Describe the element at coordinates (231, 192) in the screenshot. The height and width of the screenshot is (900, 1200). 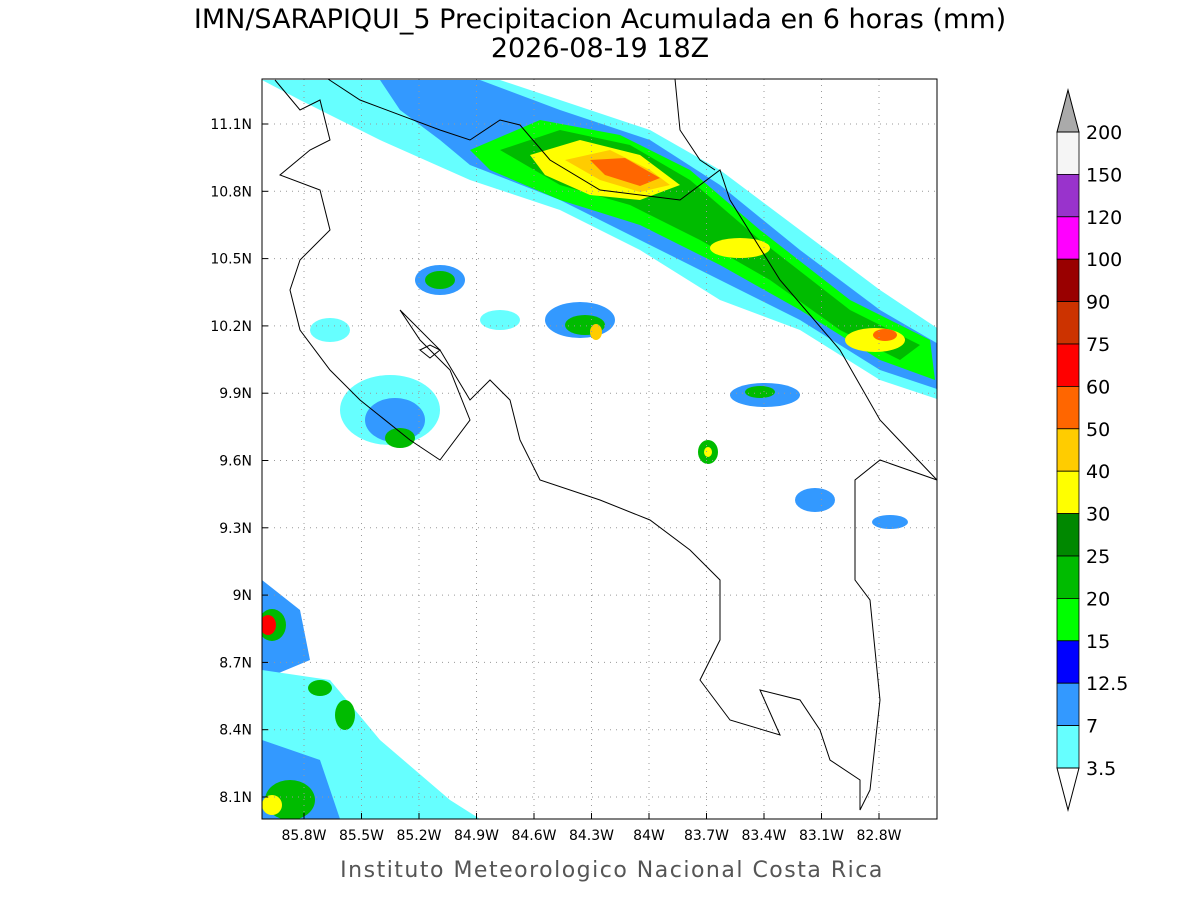
I see `lat-label: 10.8N` at that location.